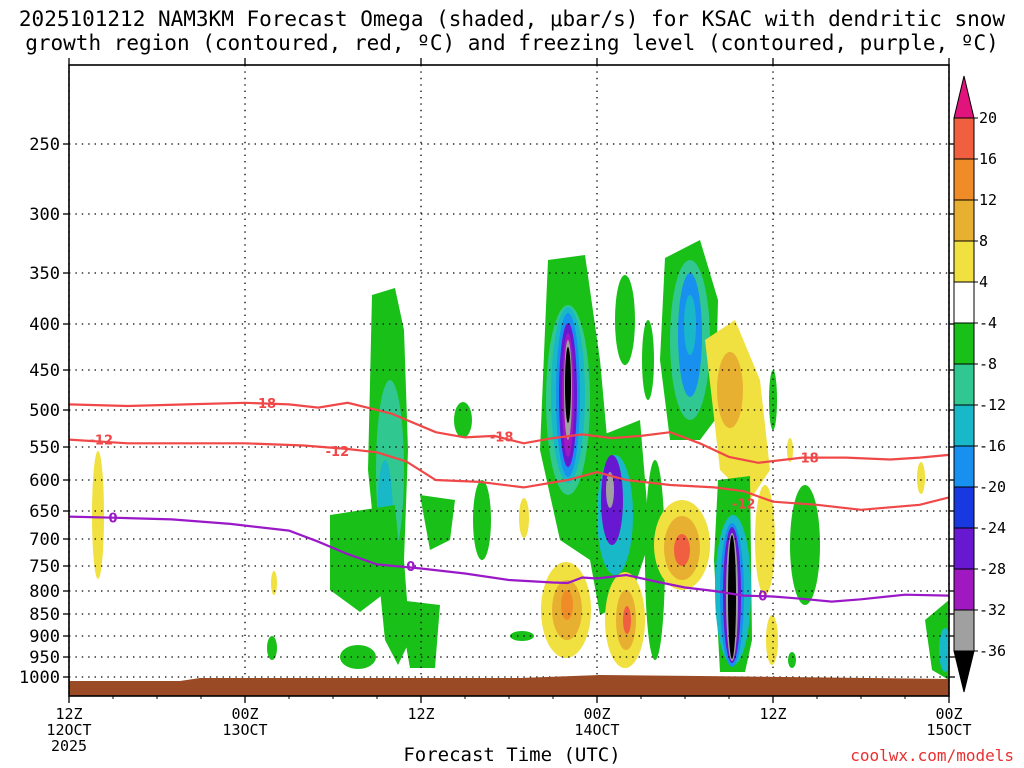 This screenshot has width=1024, height=768. What do you see at coordinates (44, 615) in the screenshot?
I see `y-tick-label: 850` at bounding box center [44, 615].